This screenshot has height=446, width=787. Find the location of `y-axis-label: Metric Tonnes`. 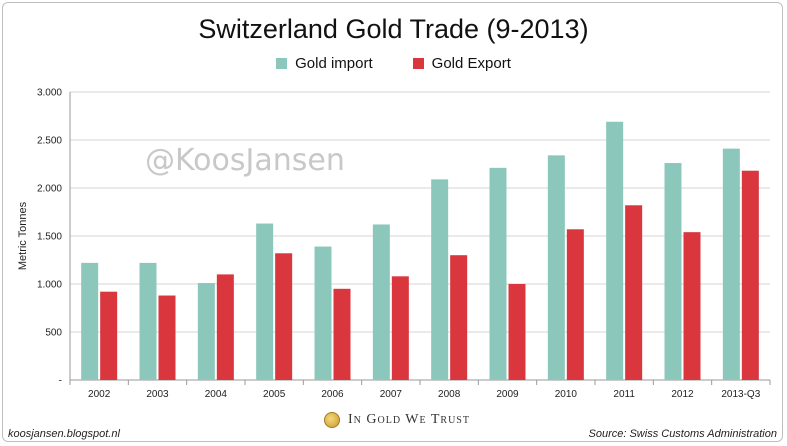

y-axis-label: Metric Tonnes is located at coordinates (23, 235).